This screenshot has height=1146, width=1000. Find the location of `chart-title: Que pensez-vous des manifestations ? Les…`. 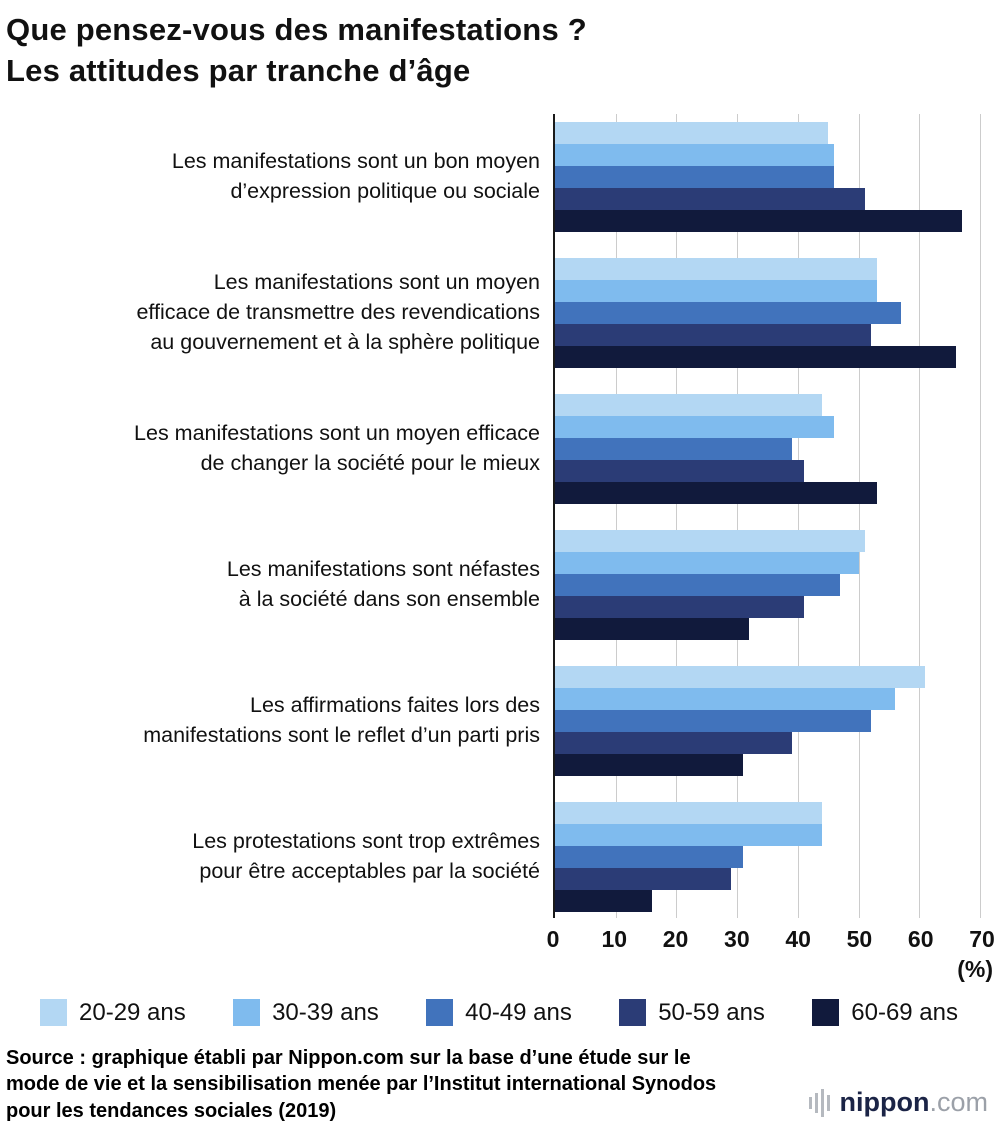

chart-title: Que pensez-vous des manifestations ? Les… is located at coordinates (499, 51).